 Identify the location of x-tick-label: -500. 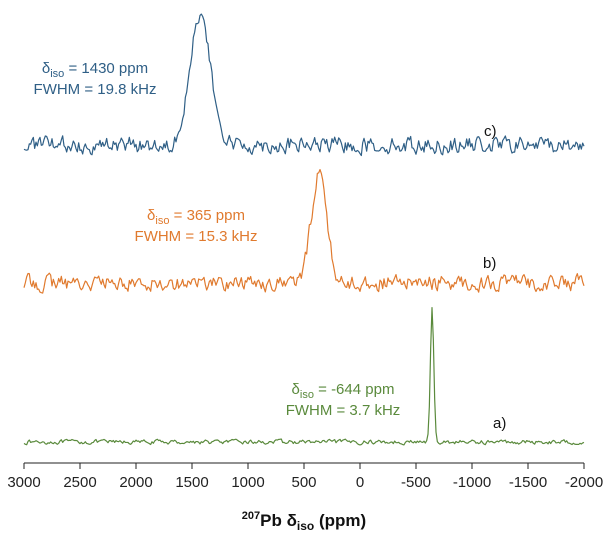
(416, 482).